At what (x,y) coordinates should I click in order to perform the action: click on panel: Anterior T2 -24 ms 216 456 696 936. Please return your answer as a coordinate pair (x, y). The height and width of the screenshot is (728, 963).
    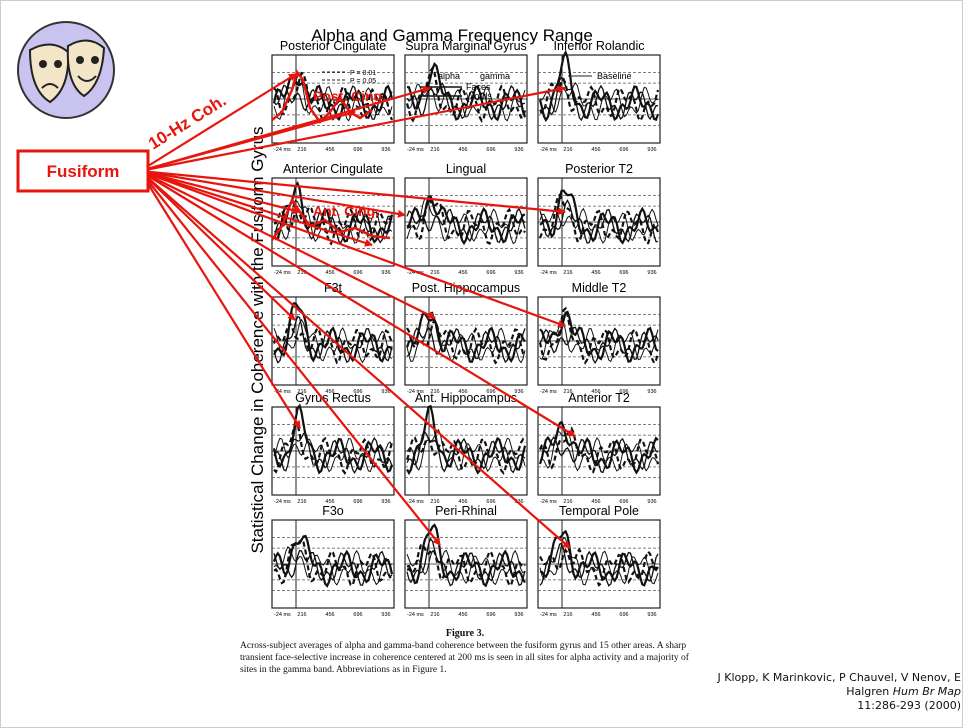
    Looking at the image, I should click on (599, 448).